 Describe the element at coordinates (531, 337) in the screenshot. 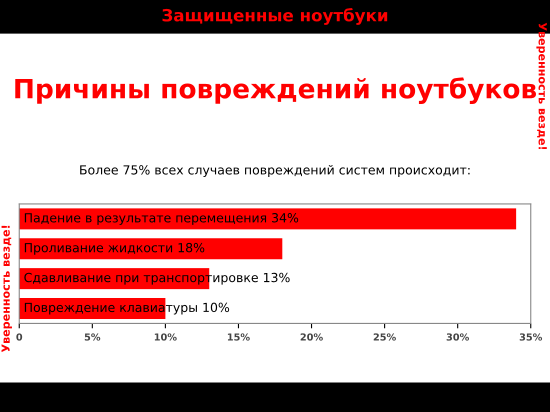

I see `x-tick-label: 35%` at that location.